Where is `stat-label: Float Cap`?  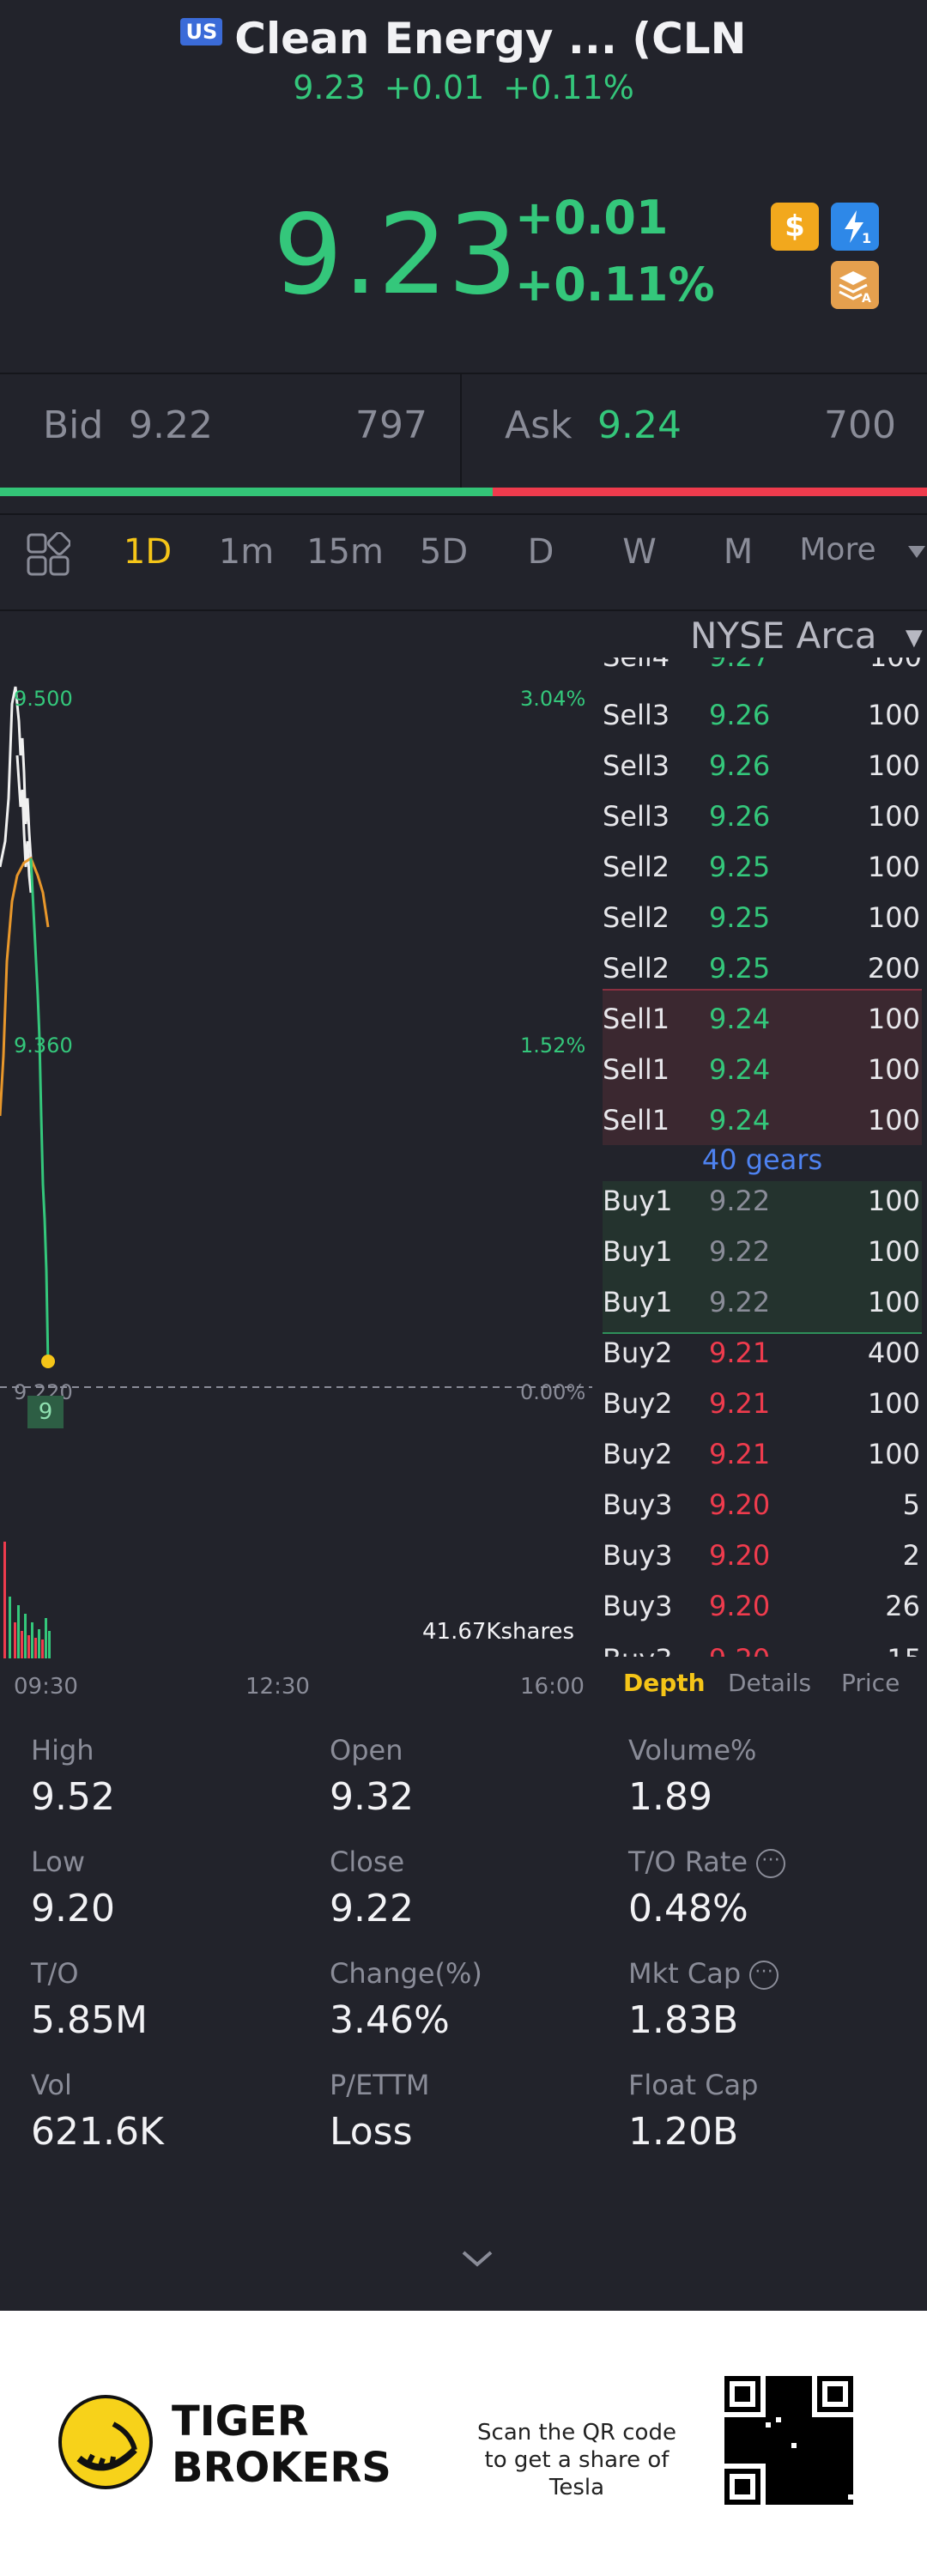
stat-label: Float Cap is located at coordinates (693, 2085).